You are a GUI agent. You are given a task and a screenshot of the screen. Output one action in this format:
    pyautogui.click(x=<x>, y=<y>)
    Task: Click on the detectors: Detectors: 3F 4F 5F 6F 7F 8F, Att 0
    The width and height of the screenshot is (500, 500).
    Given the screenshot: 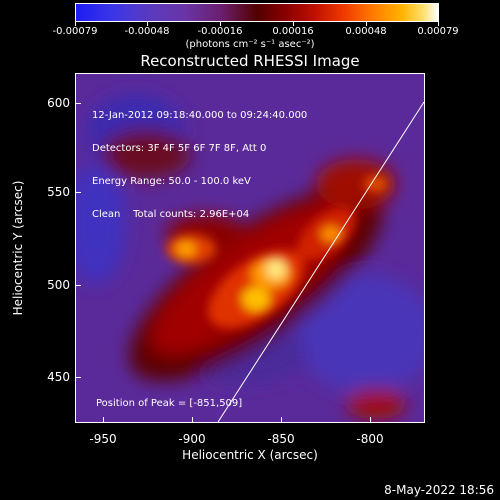 What is the action you would take?
    pyautogui.click(x=179, y=148)
    